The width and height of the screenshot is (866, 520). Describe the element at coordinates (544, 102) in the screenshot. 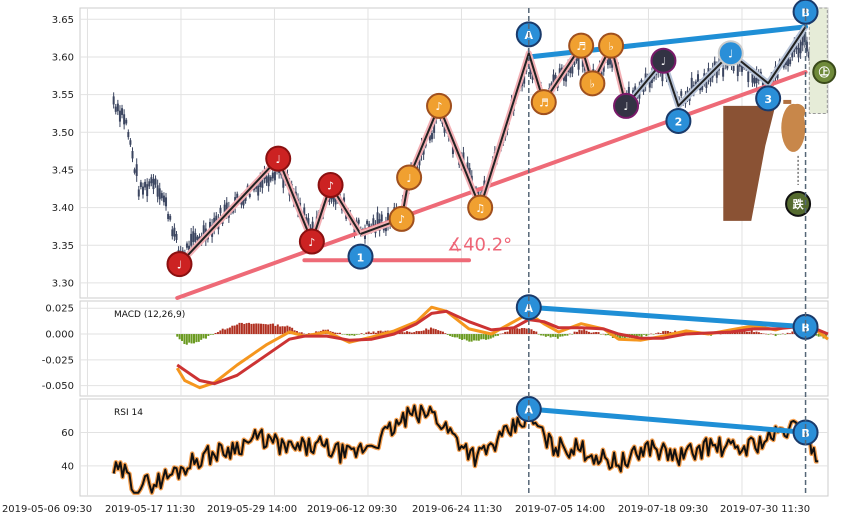

I see `pattern-marker-8-label: ♬` at that location.